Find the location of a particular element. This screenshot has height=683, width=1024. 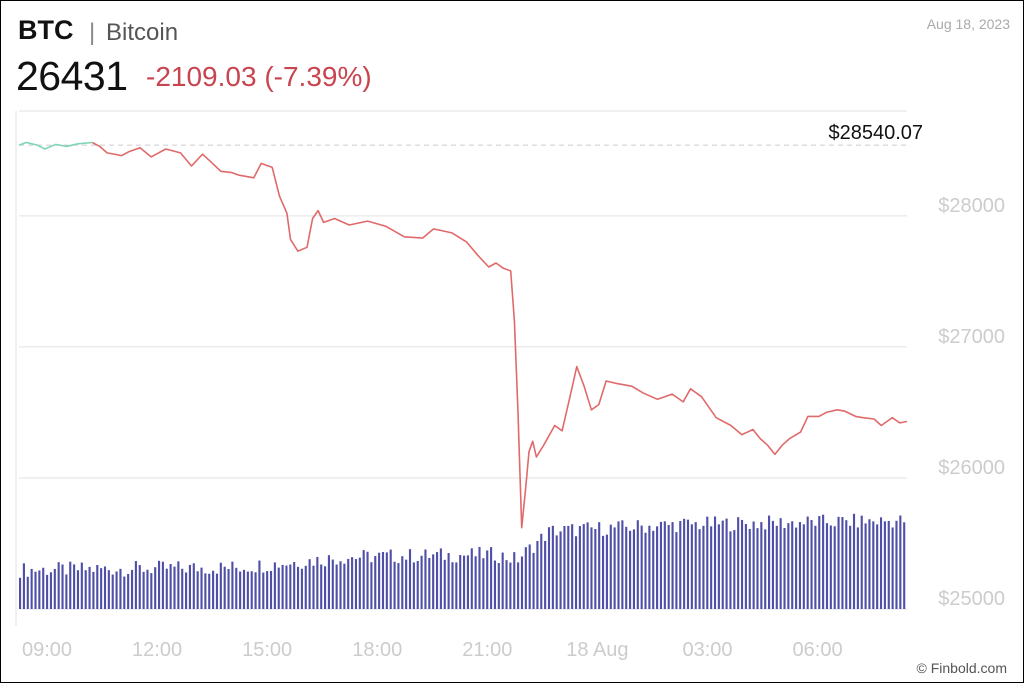

x-tick-label: 15:00 is located at coordinates (267, 650).